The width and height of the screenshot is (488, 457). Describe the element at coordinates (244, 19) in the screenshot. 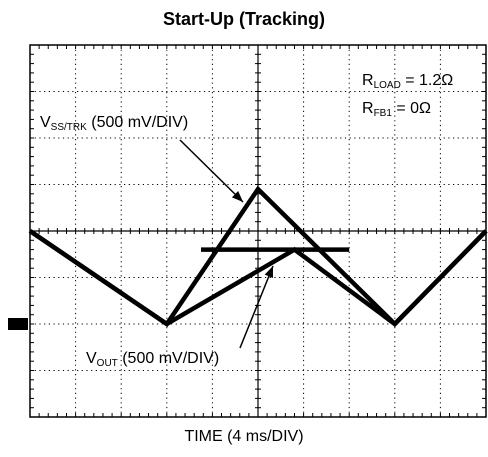

I see `chart-title: Start-Up (Tracking)` at that location.